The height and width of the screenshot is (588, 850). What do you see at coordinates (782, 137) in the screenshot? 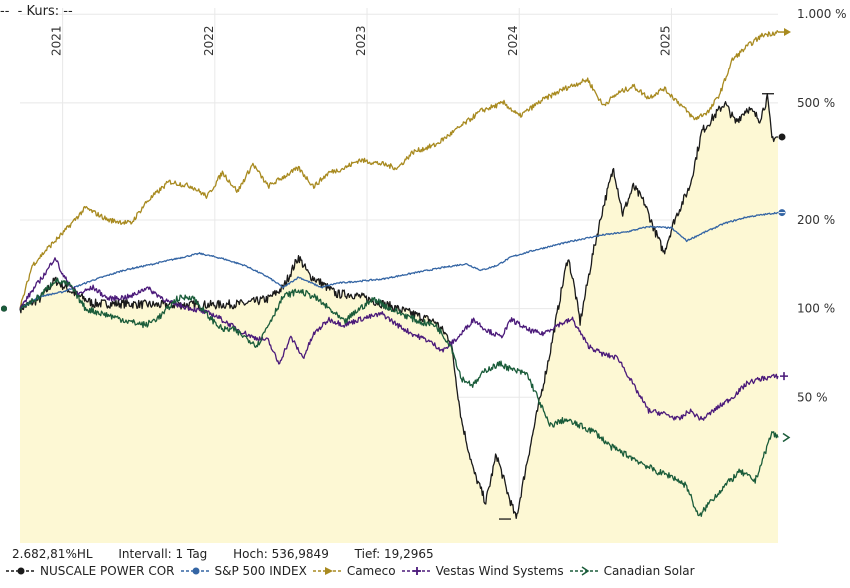
I see `end-marker-nuscale-power-cor` at bounding box center [782, 137].